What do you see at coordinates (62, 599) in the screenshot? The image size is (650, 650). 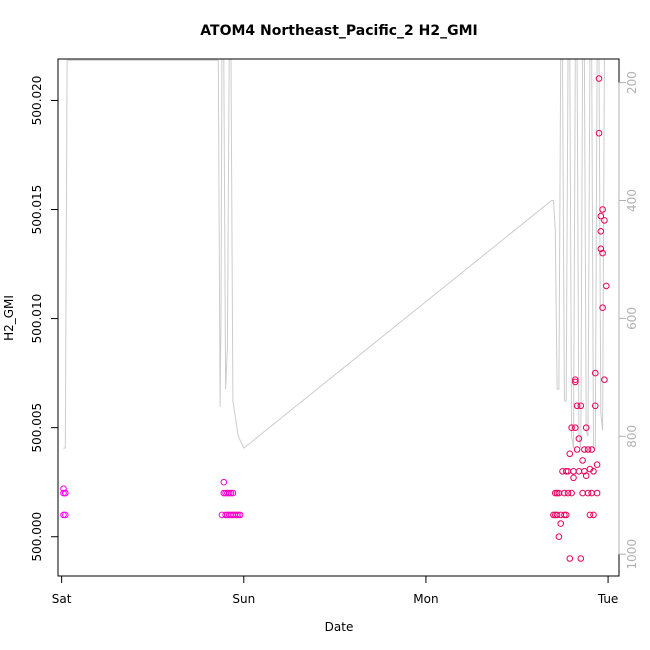 I see `x-tick-label: Sat` at bounding box center [62, 599].